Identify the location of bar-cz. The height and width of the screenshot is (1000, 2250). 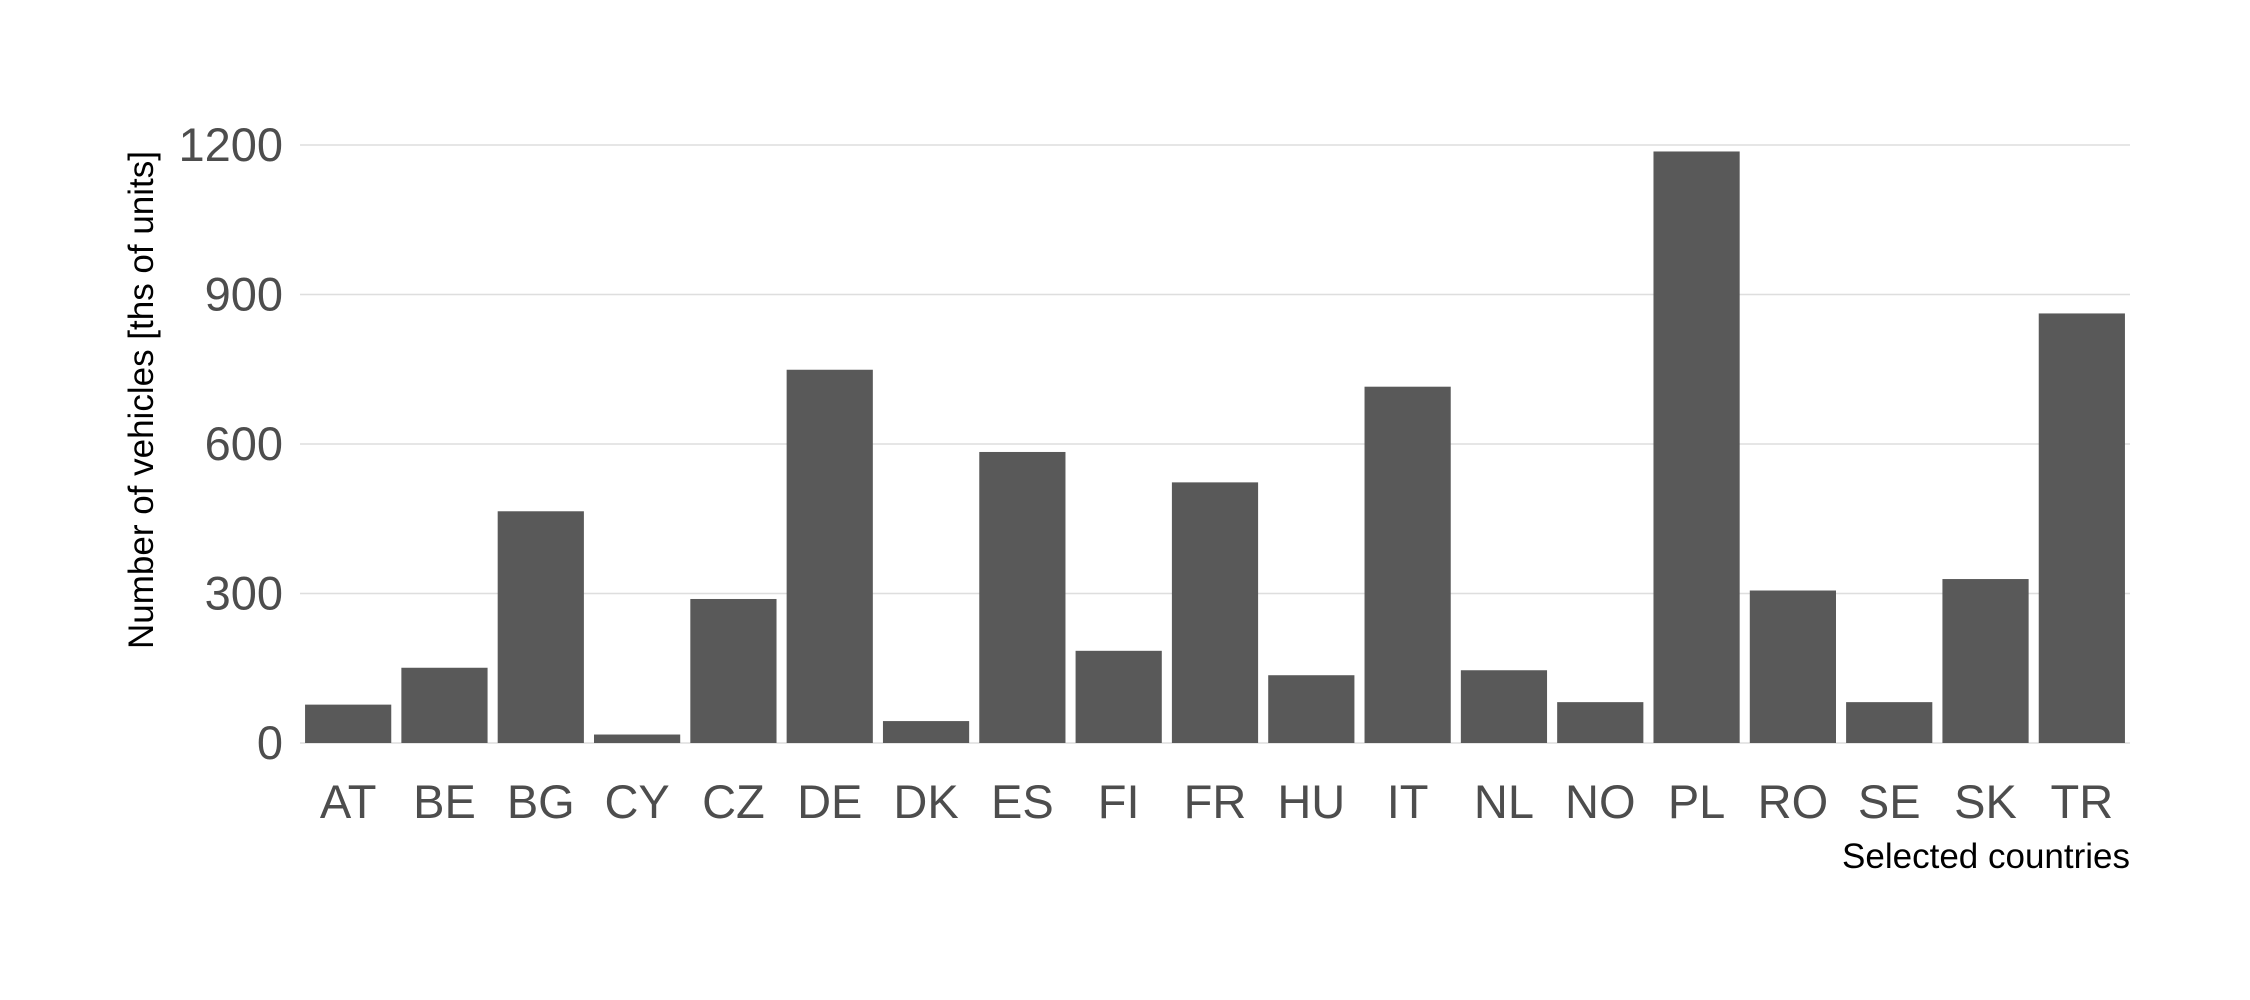
(733, 670).